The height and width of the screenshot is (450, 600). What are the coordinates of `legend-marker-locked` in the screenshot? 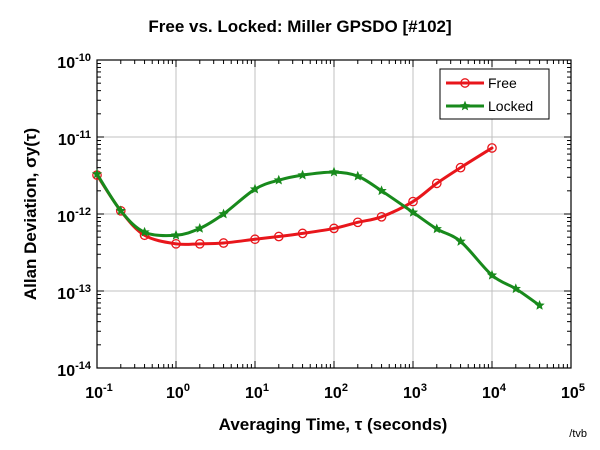 It's located at (465, 105).